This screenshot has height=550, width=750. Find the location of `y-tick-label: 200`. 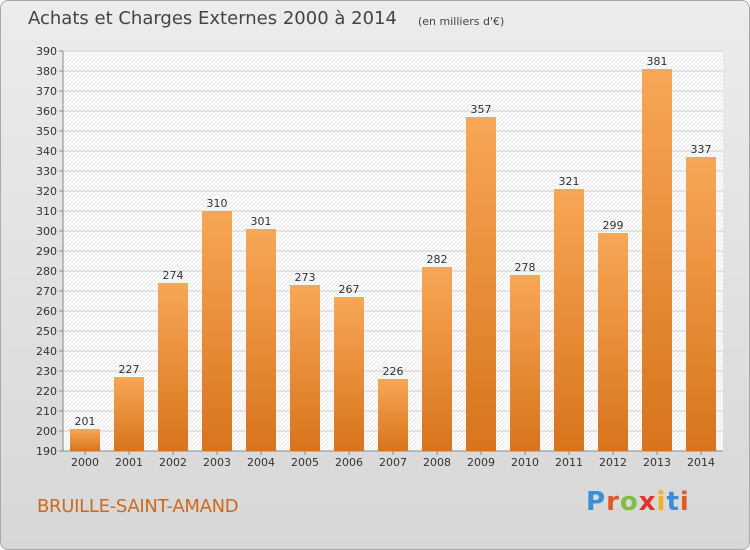

y-tick-label: 200 is located at coordinates (46, 431).